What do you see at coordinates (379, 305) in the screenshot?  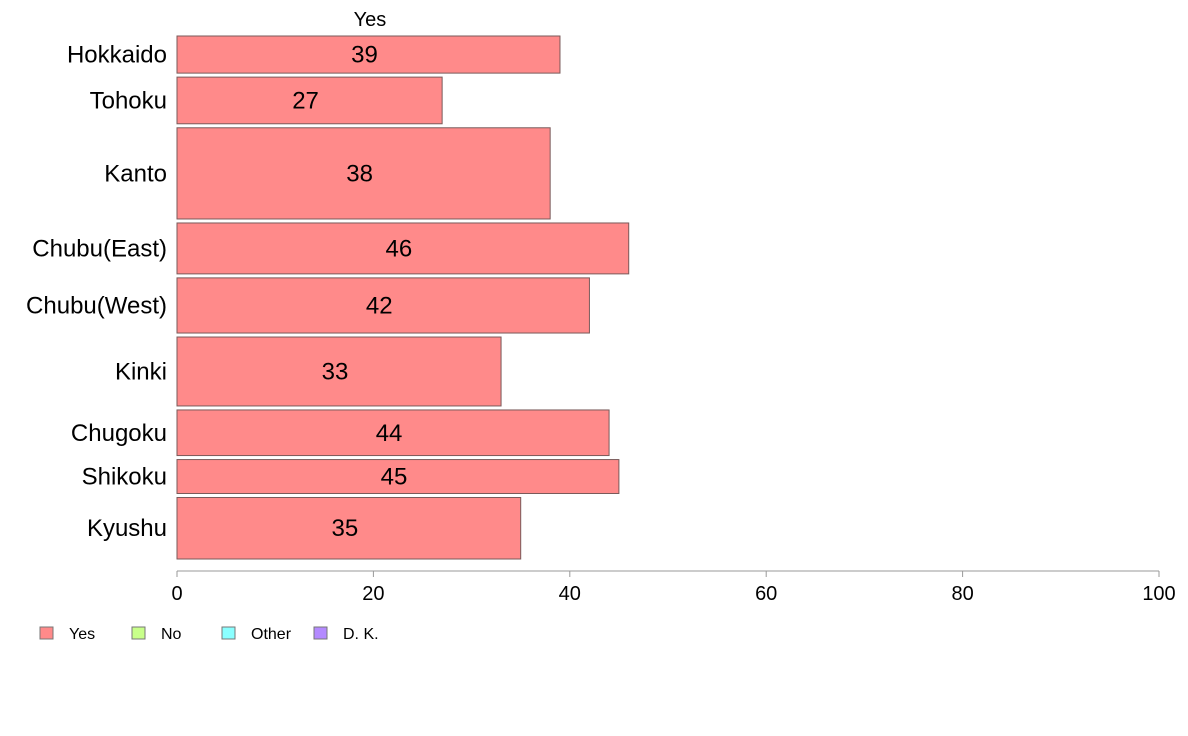 I see `data-label: 42` at bounding box center [379, 305].